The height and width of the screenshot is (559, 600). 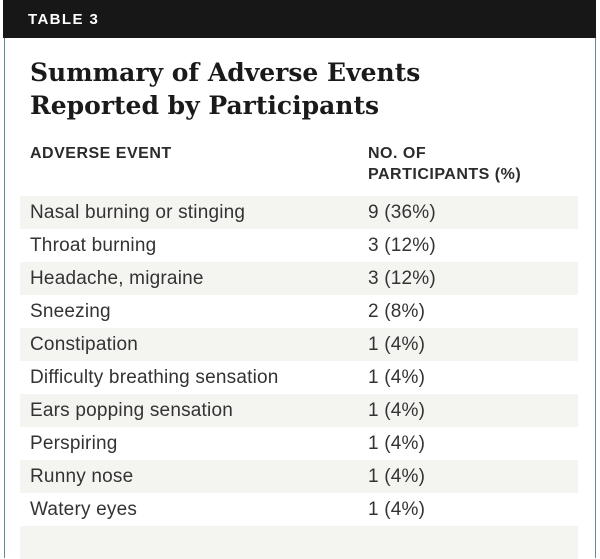 What do you see at coordinates (131, 410) in the screenshot?
I see `adverse-event-cell: Ears popping sensation` at bounding box center [131, 410].